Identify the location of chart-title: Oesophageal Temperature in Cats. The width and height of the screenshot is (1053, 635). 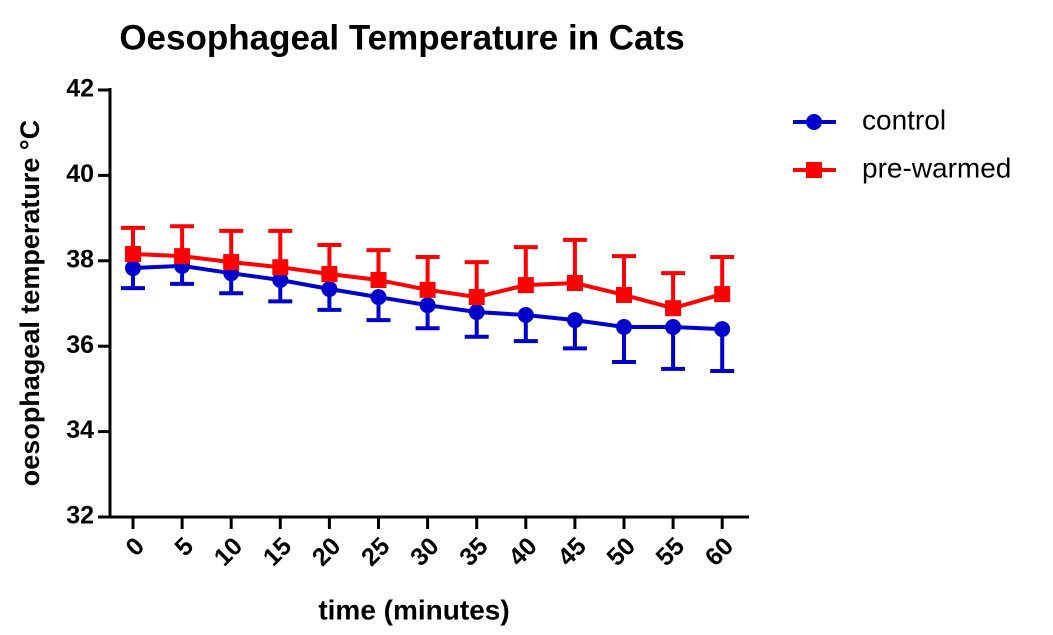
(401, 37).